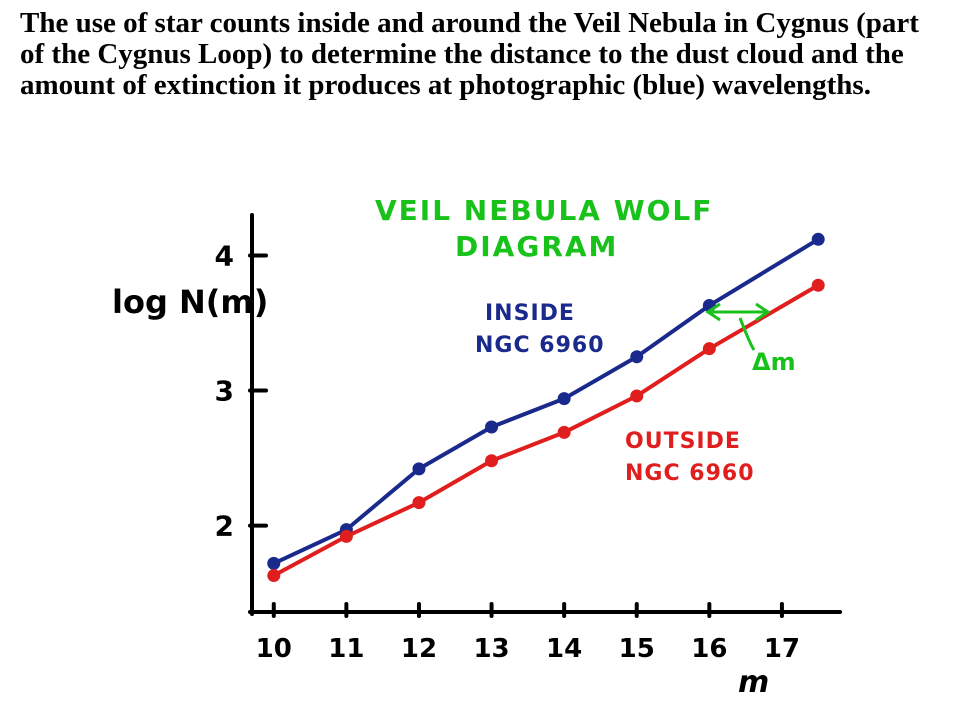  What do you see at coordinates (346, 649) in the screenshot?
I see `x-tick-label-11: 11` at bounding box center [346, 649].